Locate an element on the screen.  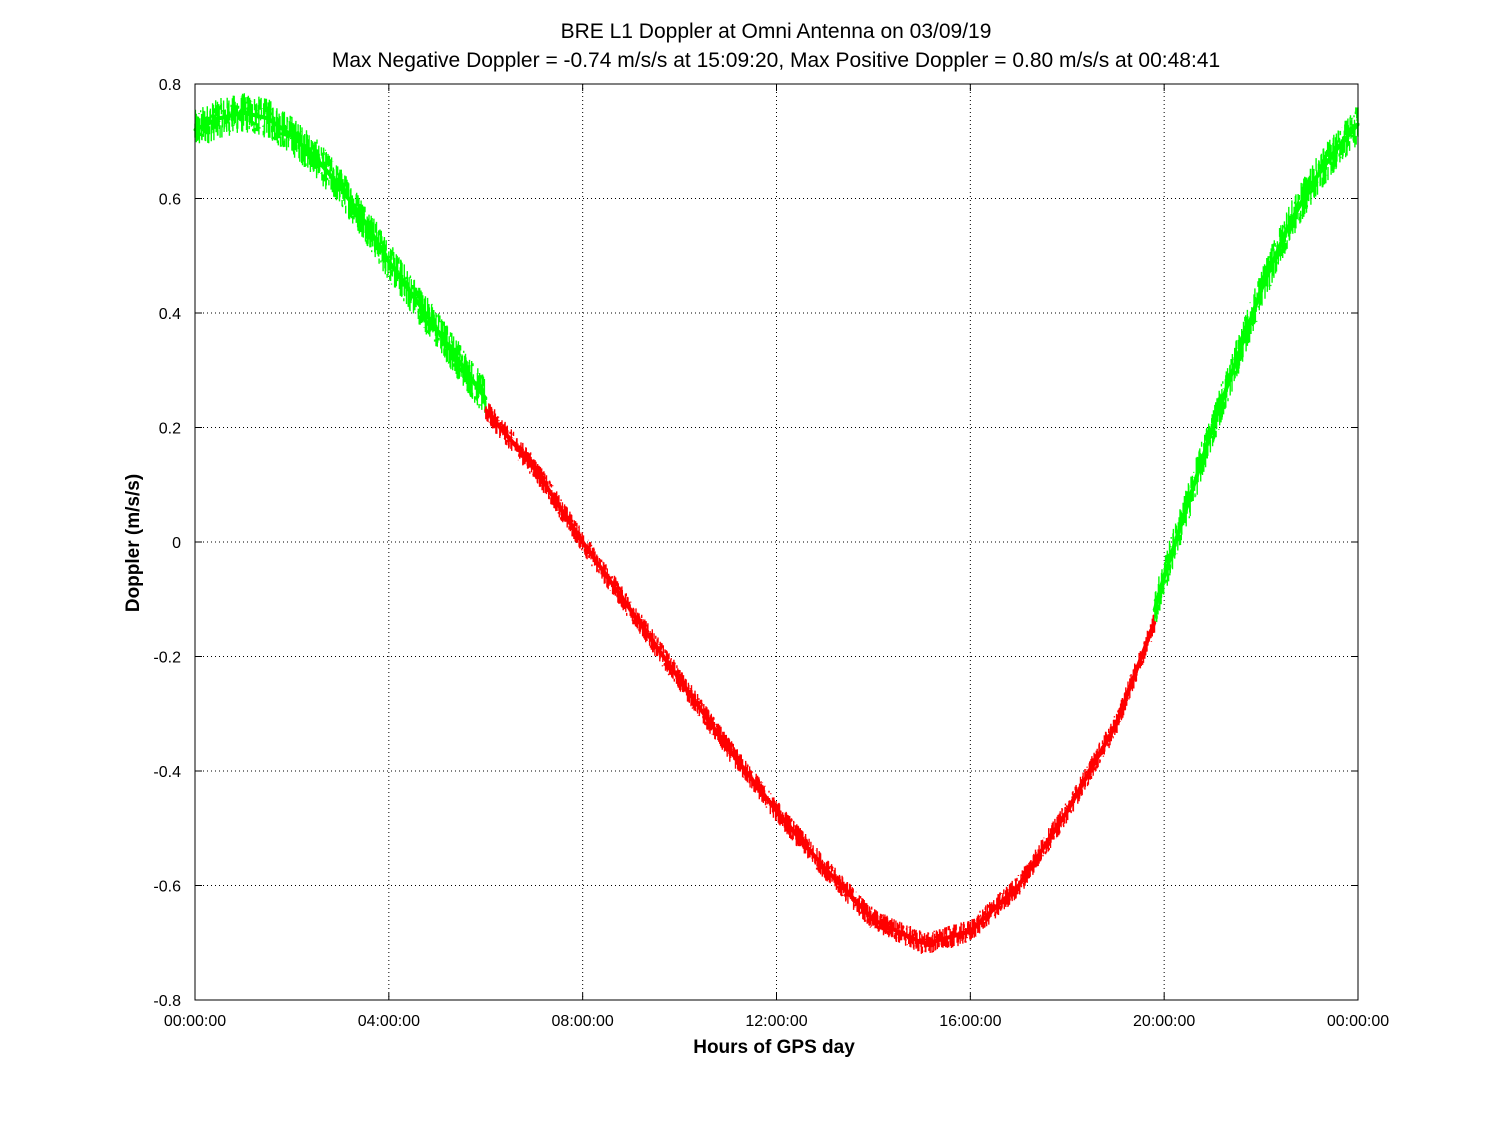
x-tick-label: 12:00:00 is located at coordinates (776, 1021).